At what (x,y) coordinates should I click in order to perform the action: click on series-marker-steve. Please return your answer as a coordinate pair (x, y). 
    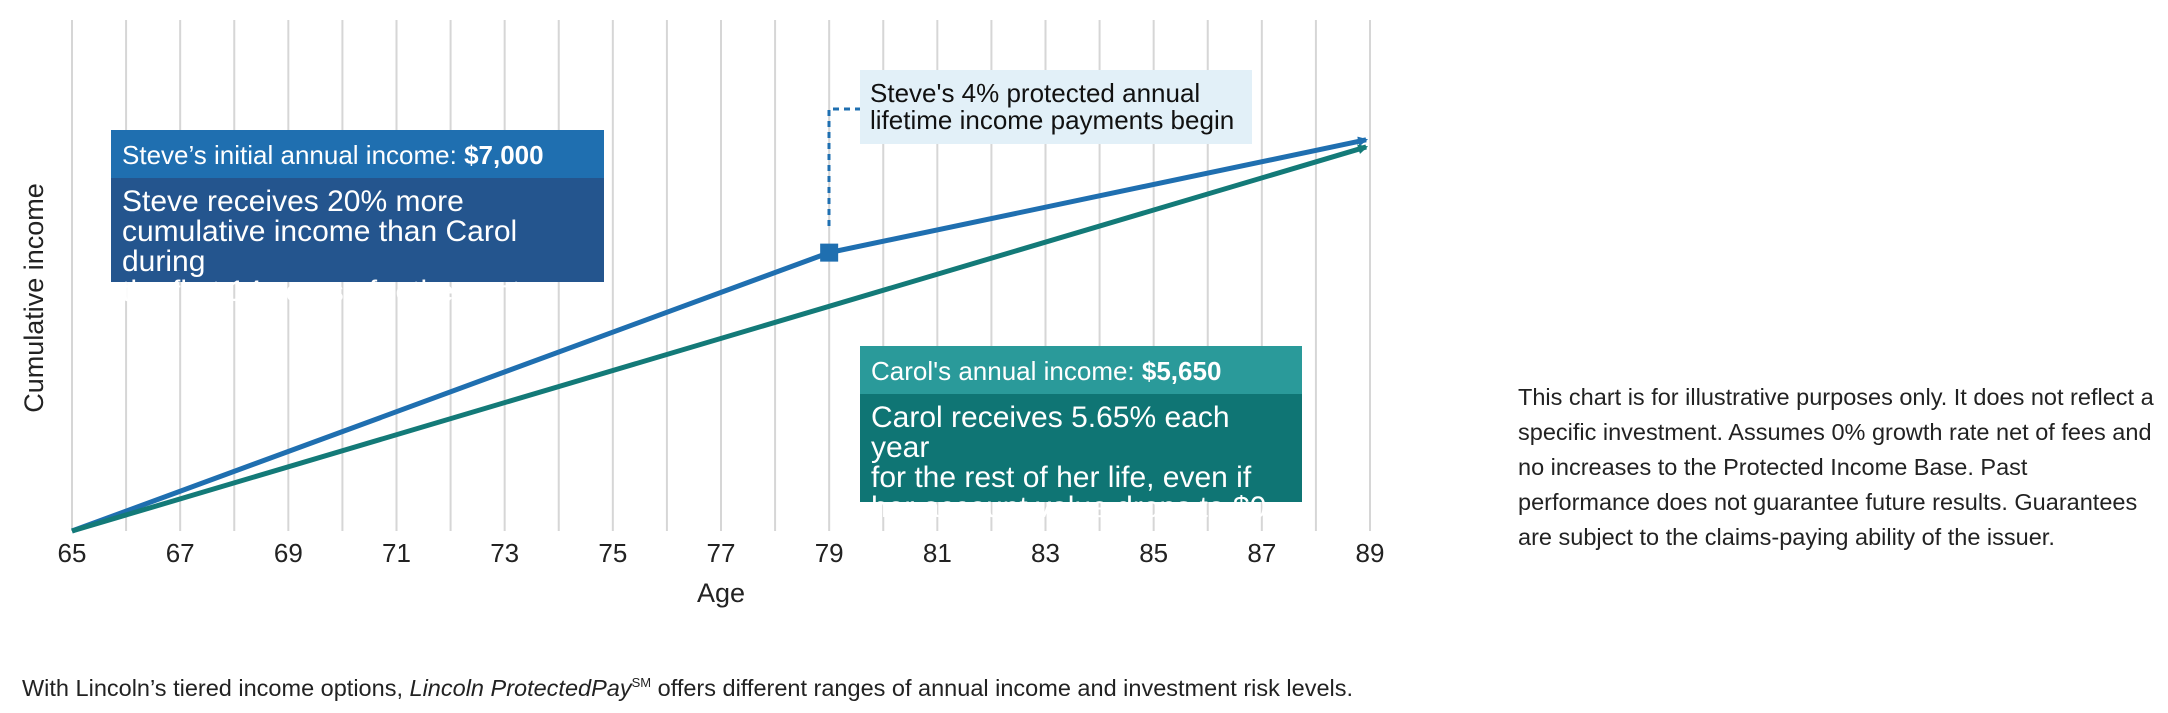
    Looking at the image, I should click on (829, 252).